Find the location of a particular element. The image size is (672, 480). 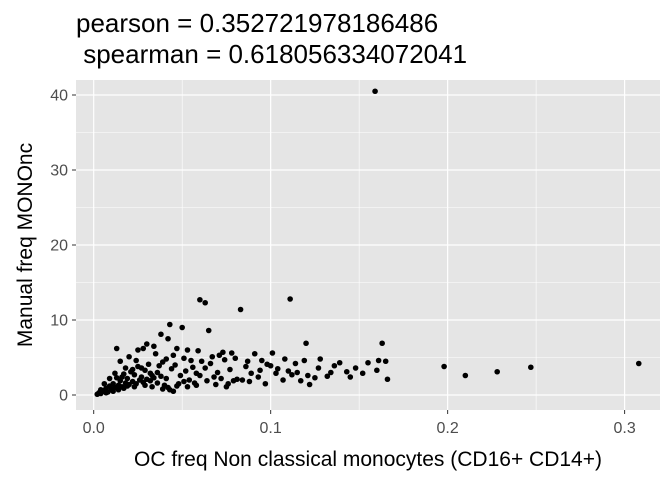

y-tick-label: 0 is located at coordinates (63, 396).